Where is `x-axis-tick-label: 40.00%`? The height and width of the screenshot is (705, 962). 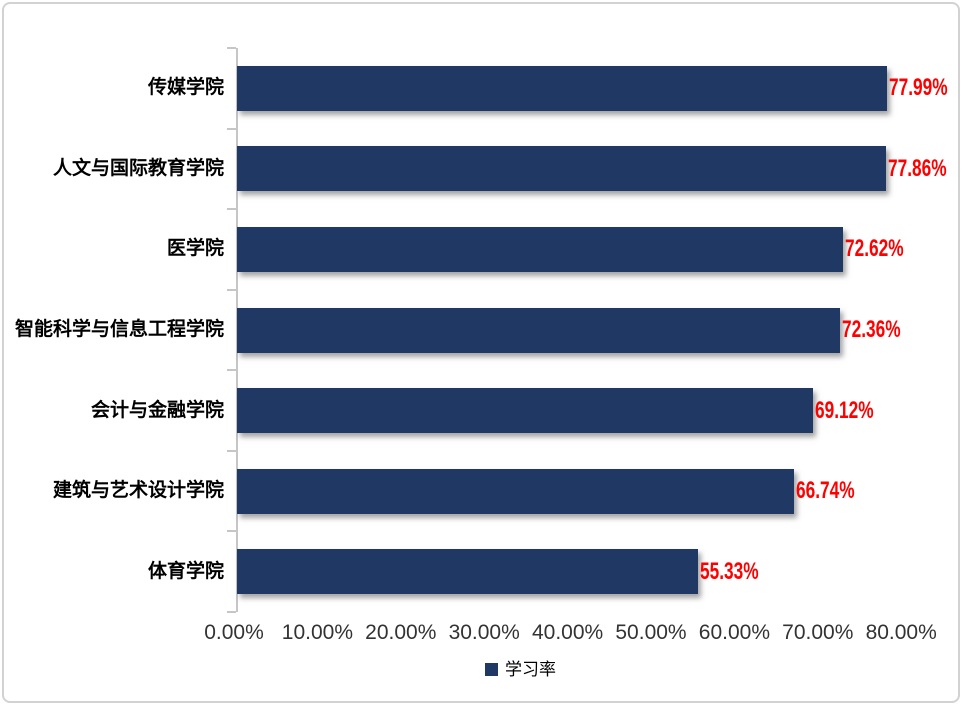
x-axis-tick-label: 40.00% is located at coordinates (567, 632).